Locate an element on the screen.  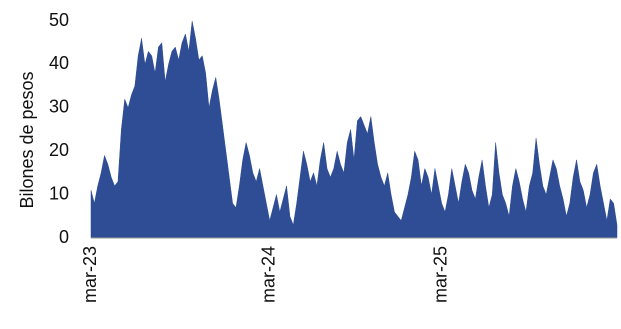
x-tick-label: mar-24 is located at coordinates (268, 274).